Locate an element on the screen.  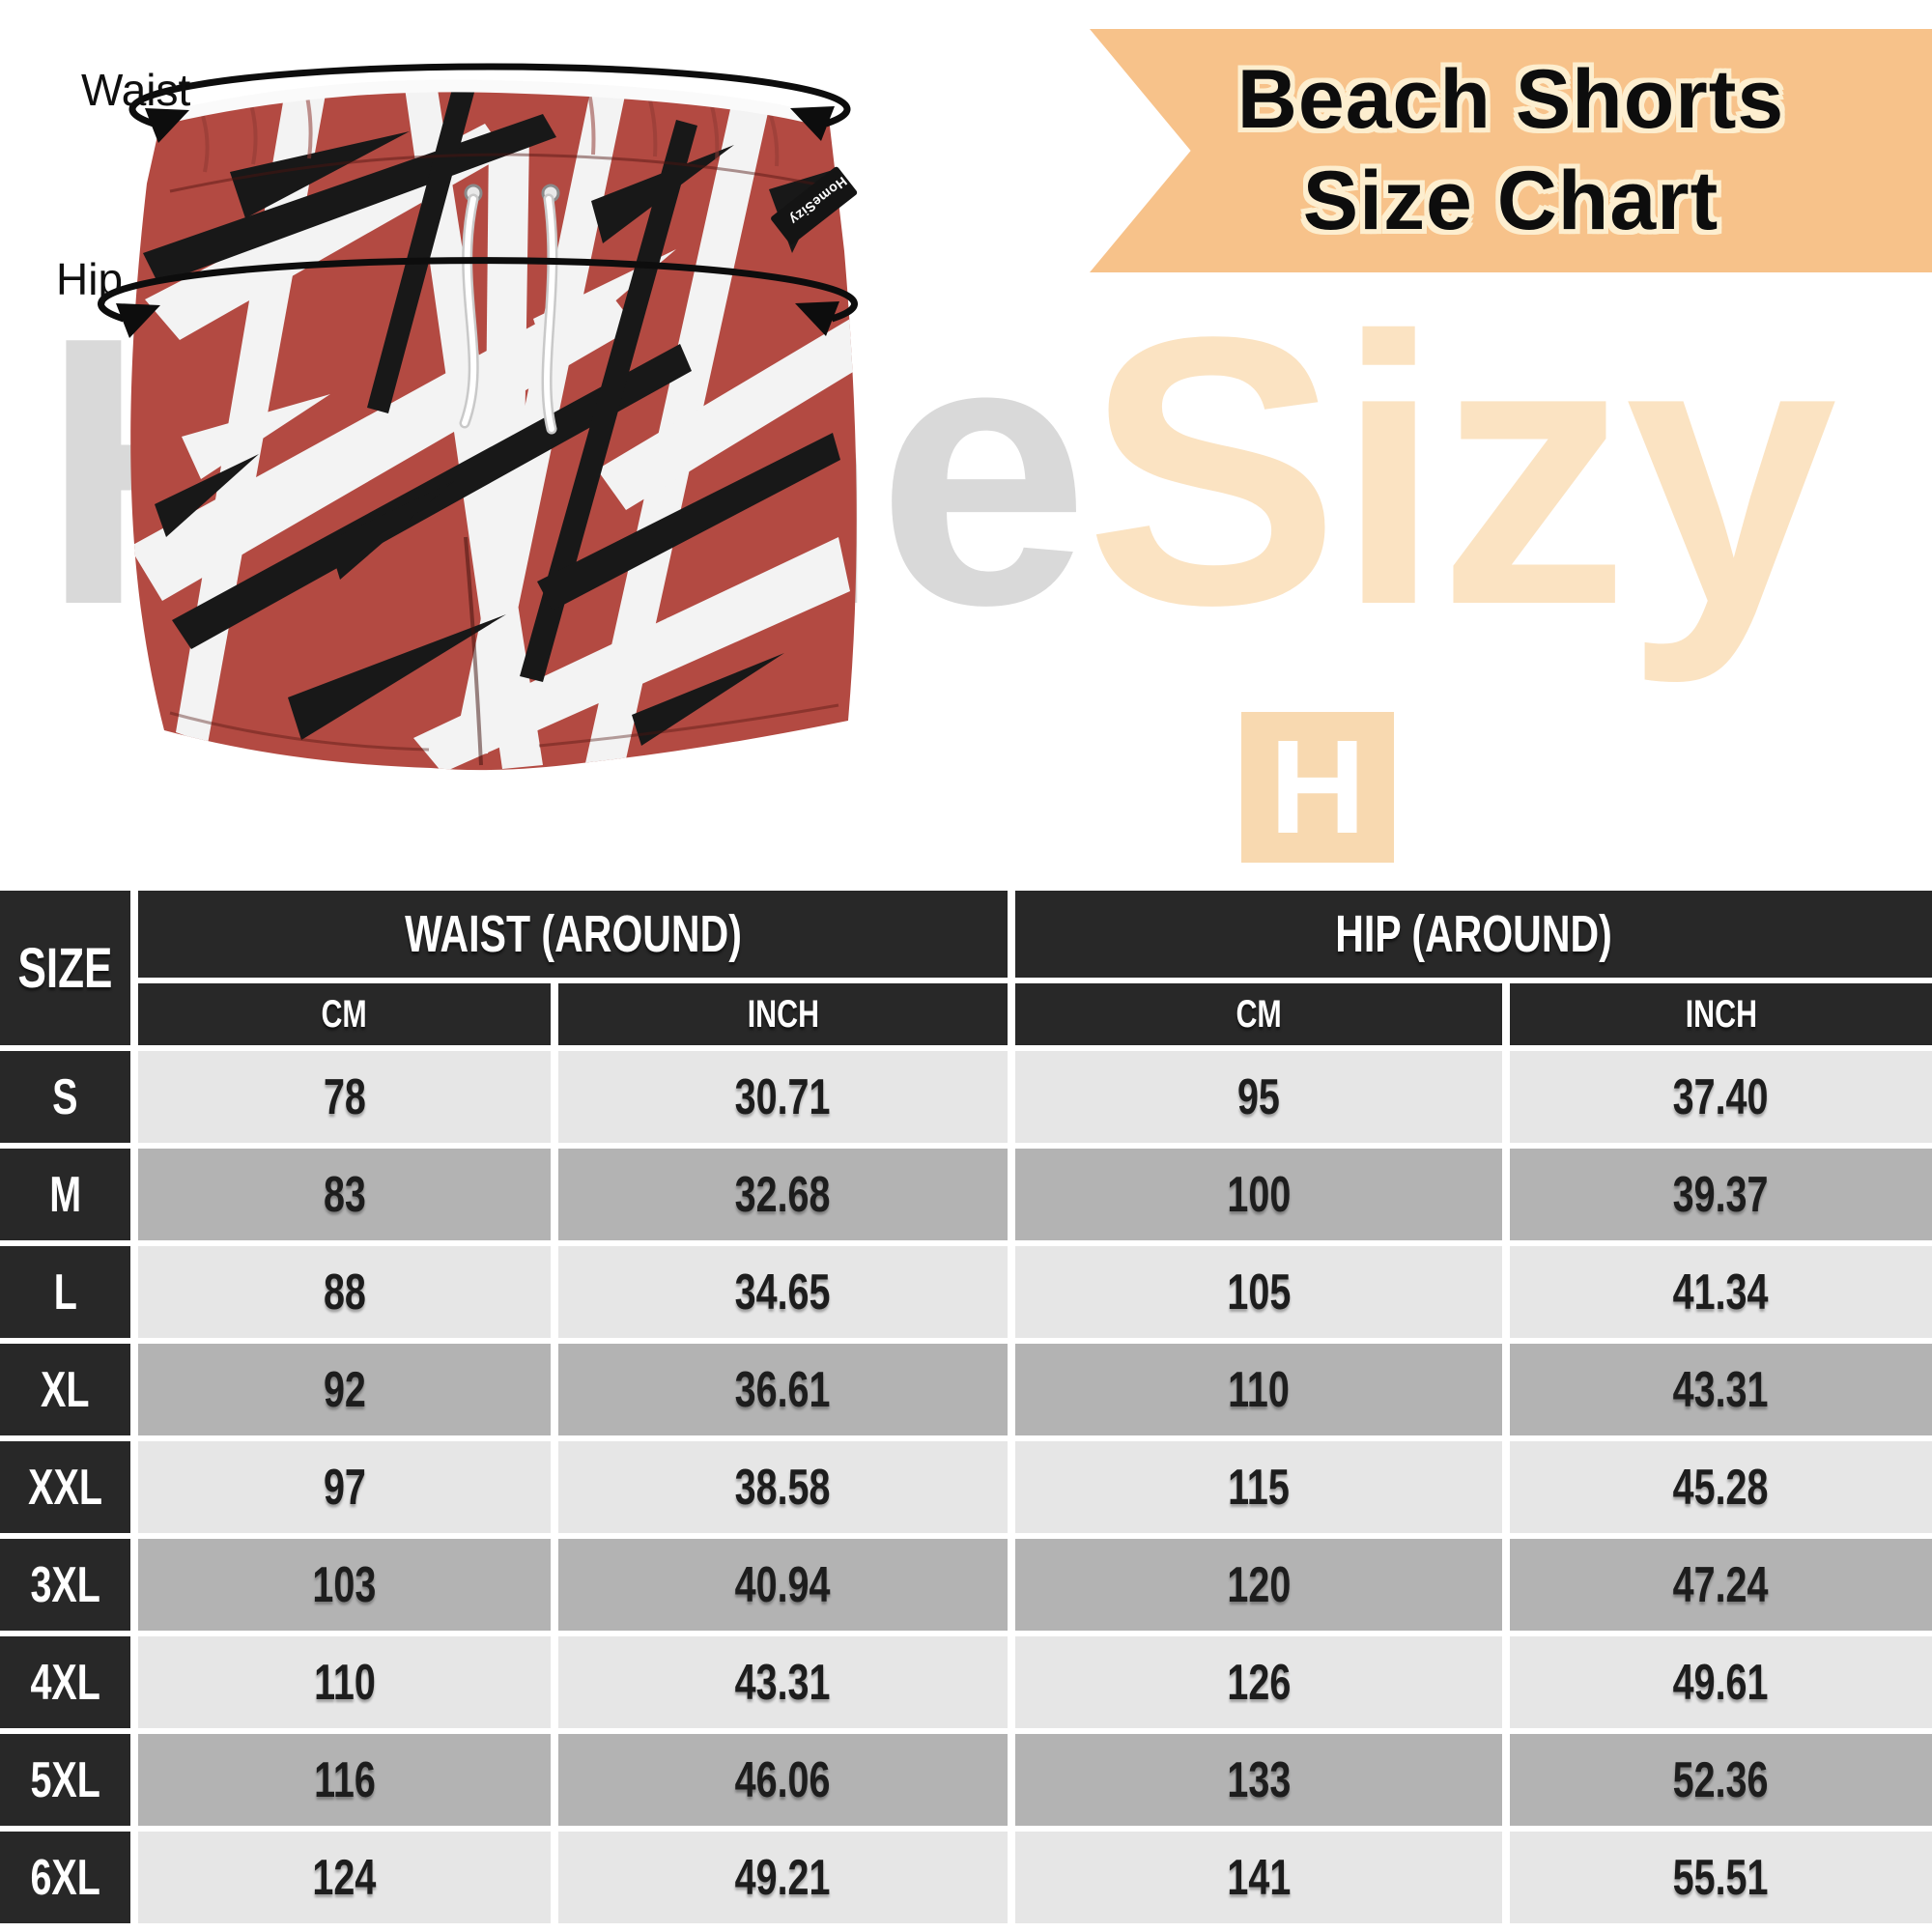
cell-m-hip-cm: 100 is located at coordinates (1258, 1194).